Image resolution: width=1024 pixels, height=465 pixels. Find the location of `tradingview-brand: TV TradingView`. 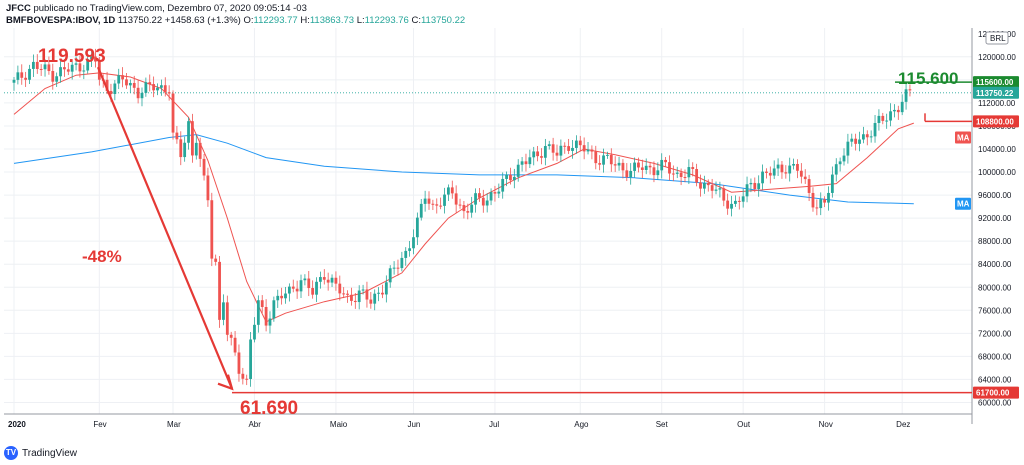

tradingview-brand: TV TradingView is located at coordinates (40, 453).